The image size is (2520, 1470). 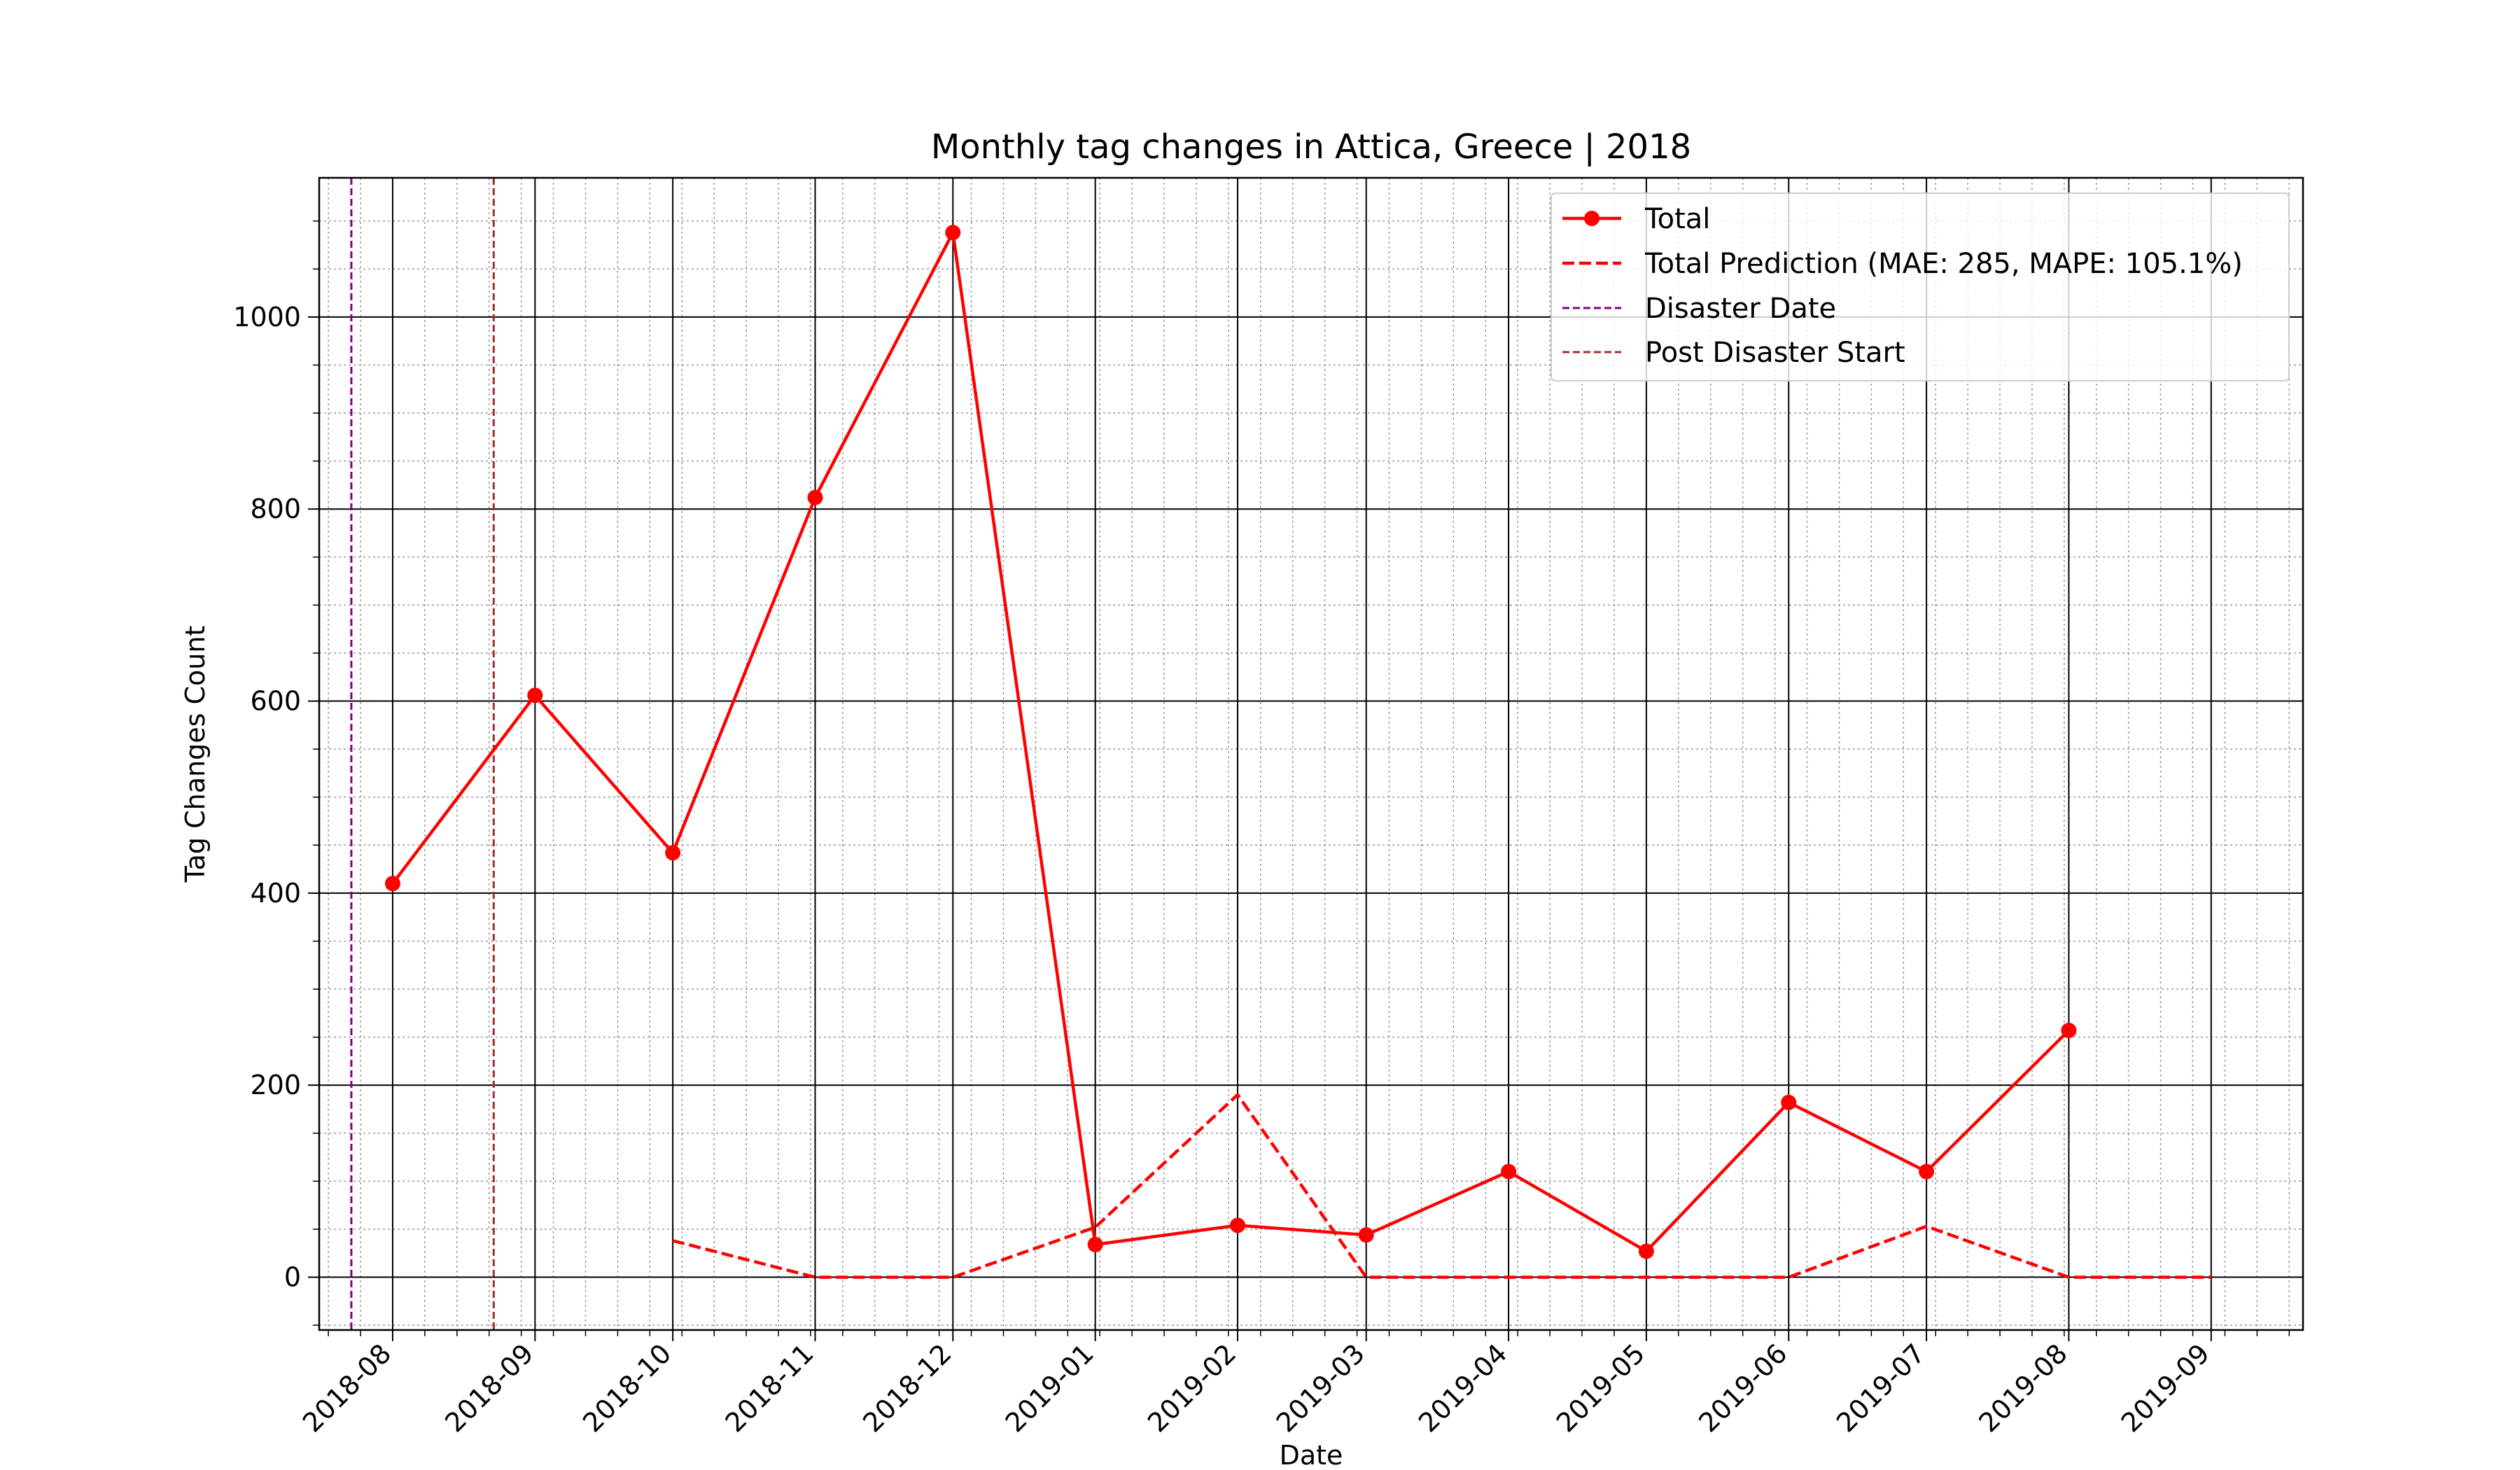 I want to click on y-tick-label: 0, so click(x=292, y=1277).